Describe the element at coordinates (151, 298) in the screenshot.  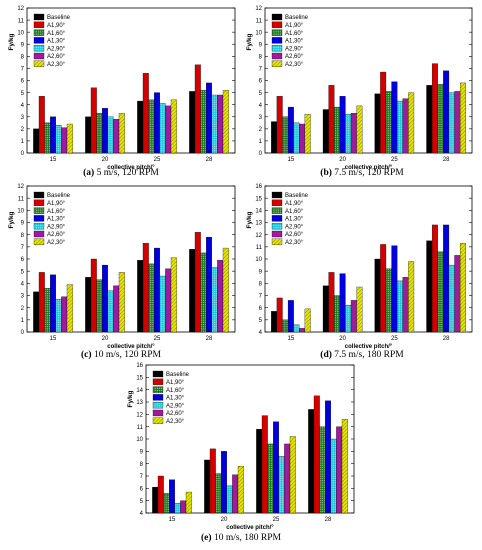
I see `bar-c-25-s2` at that location.